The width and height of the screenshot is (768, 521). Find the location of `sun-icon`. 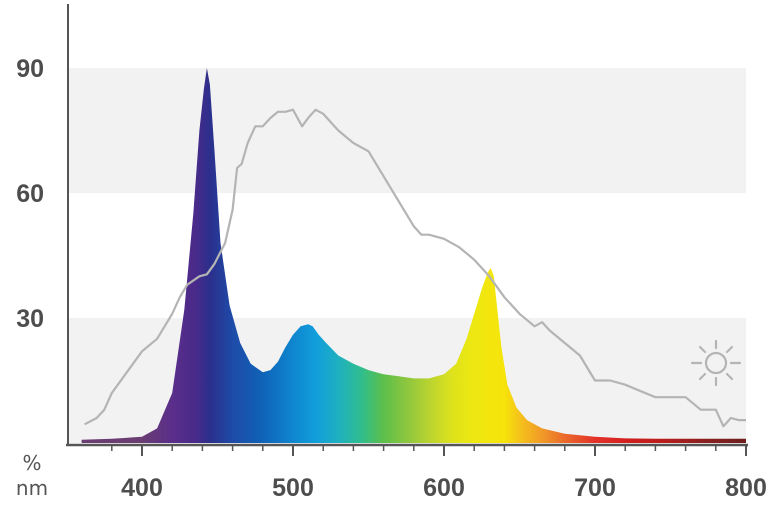

sun-icon is located at coordinates (716, 363).